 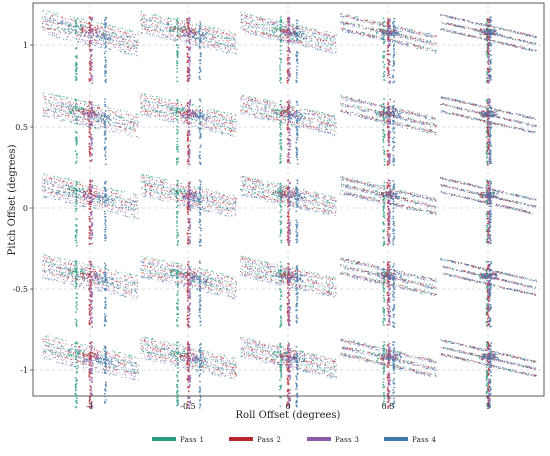 I want to click on y-axis-ticks: 1 0.5 0 -0.5 -1, so click(x=23, y=208).